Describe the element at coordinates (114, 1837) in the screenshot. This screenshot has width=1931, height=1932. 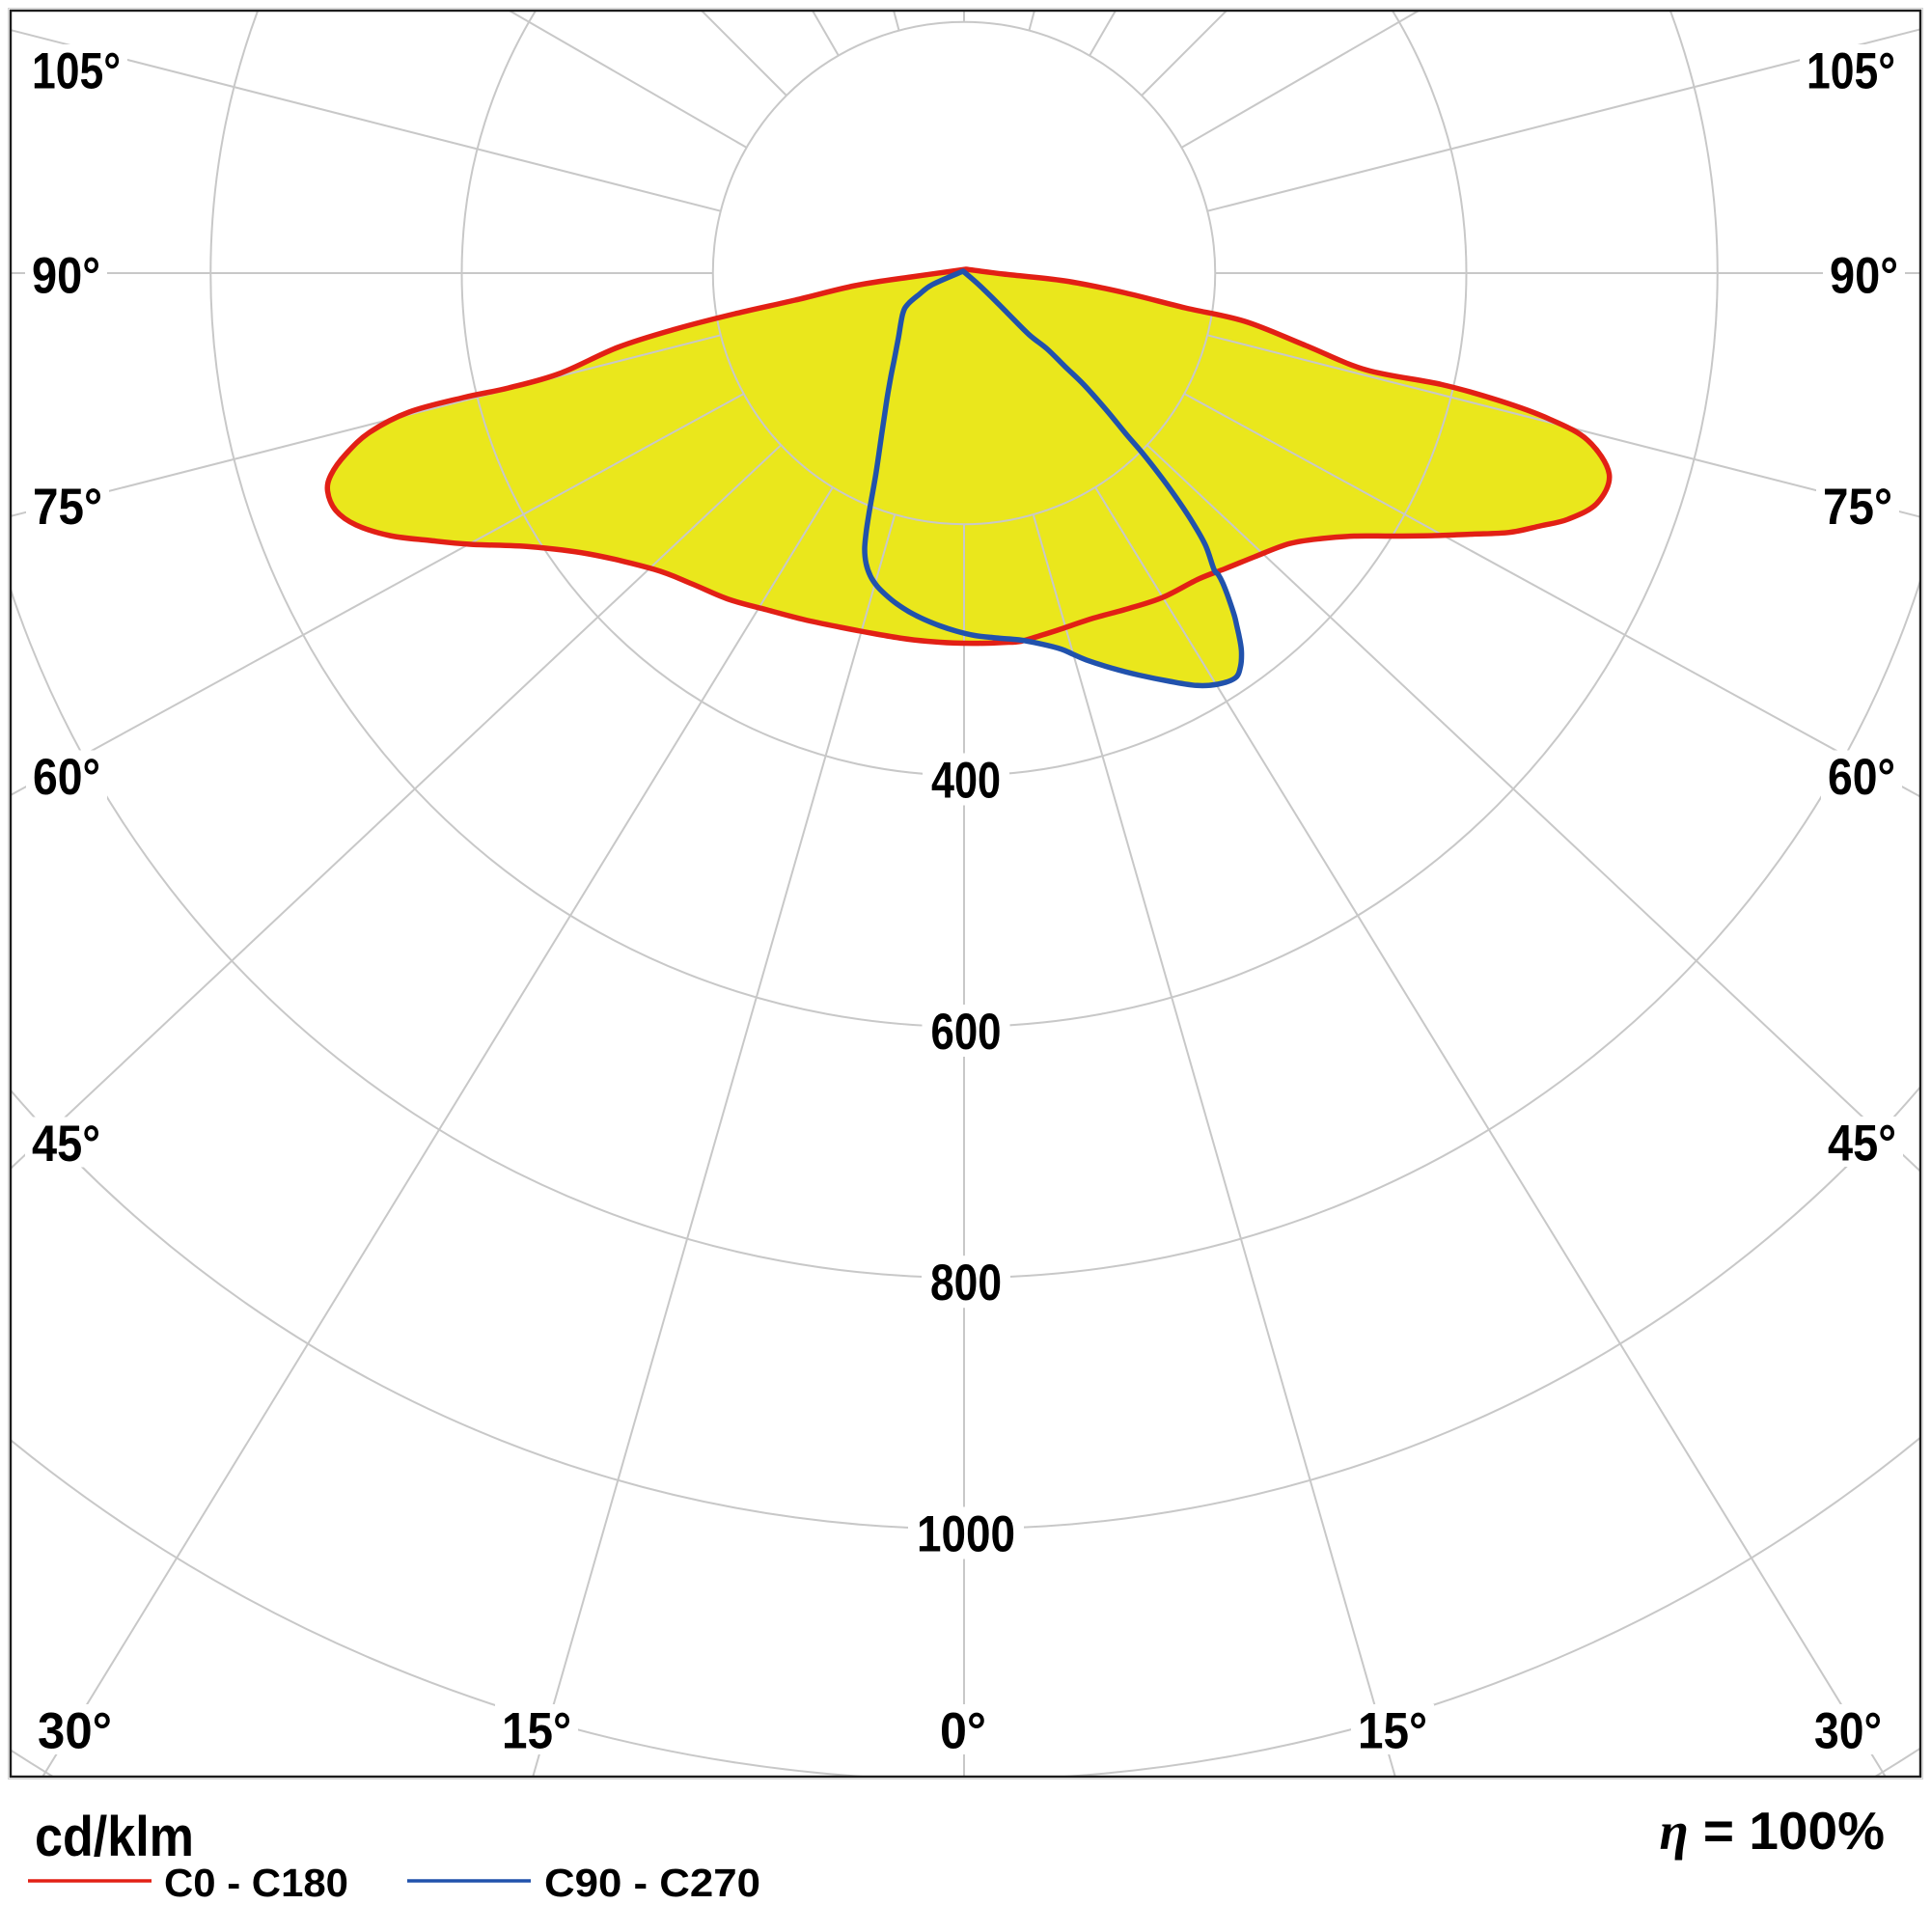
I see `svg-text: cd/klm` at that location.